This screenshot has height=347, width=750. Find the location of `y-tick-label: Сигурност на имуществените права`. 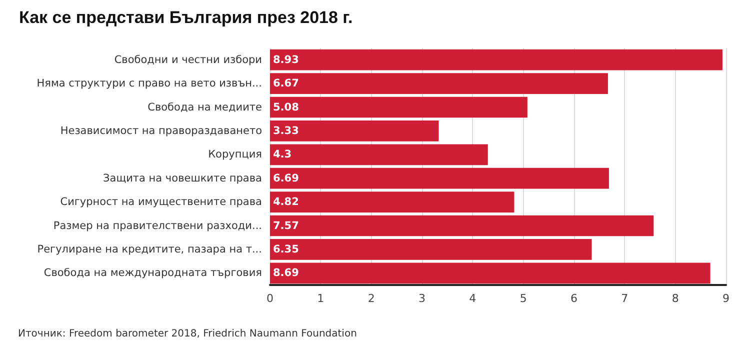

y-tick-label: Сигурност на имуществените права is located at coordinates (161, 202).